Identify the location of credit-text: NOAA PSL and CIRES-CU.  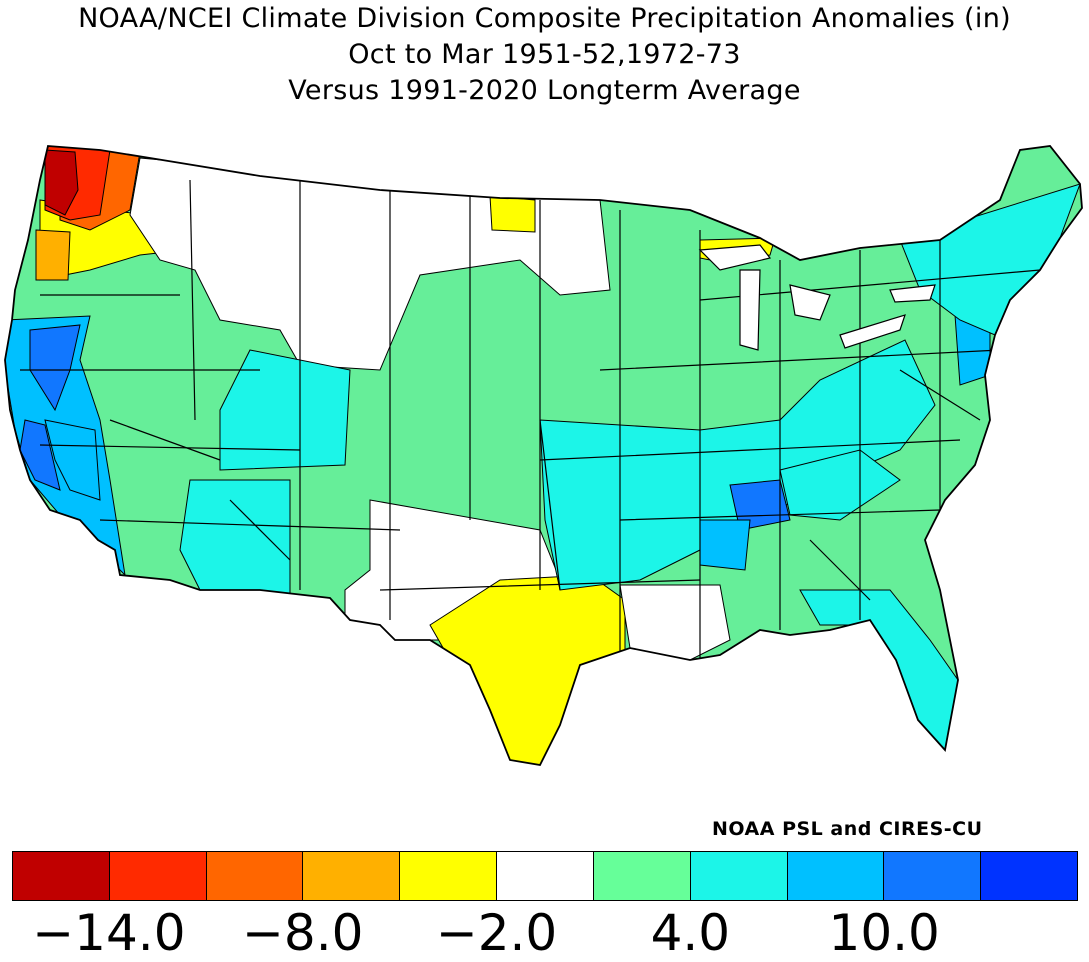
(847, 829).